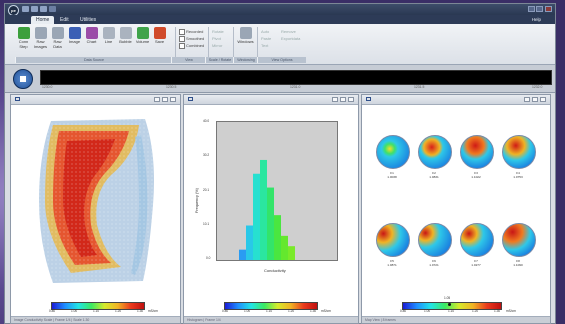 The height and width of the screenshot is (324, 565). What do you see at coordinates (280, 19) in the screenshot?
I see `ribbon-tabs: Home Edit Utilities Help` at bounding box center [280, 19].